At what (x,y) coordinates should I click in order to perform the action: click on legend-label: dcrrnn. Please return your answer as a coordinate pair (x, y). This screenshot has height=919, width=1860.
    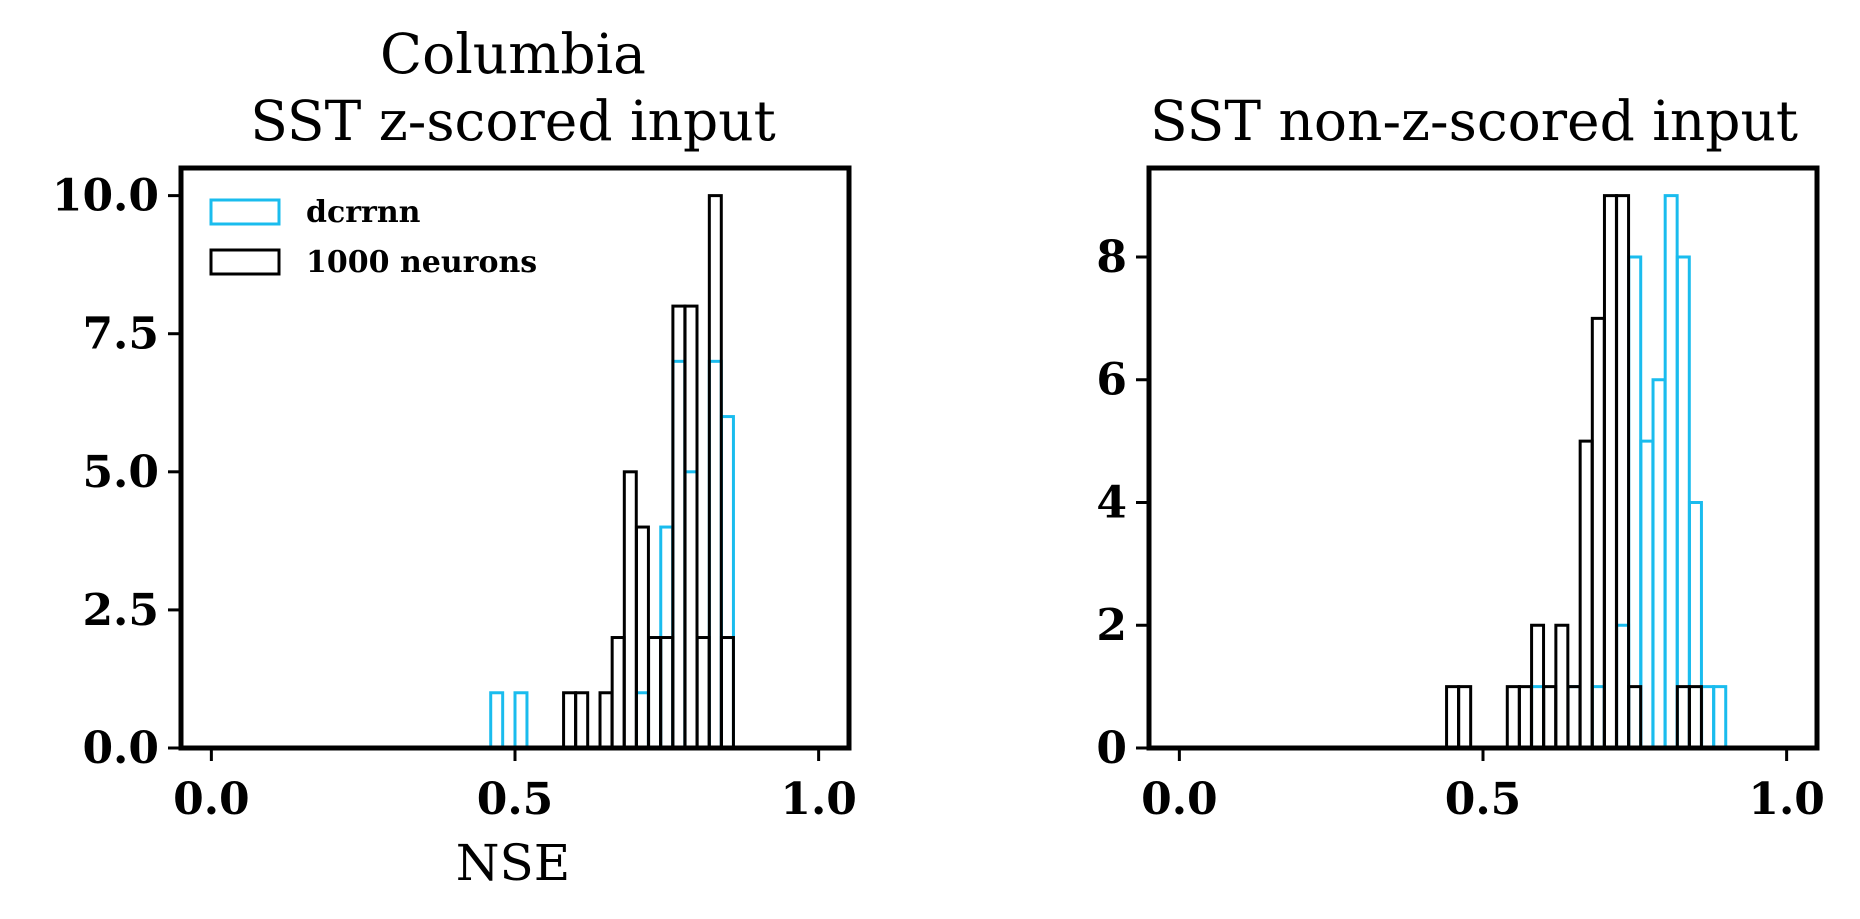
    Looking at the image, I should click on (363, 212).